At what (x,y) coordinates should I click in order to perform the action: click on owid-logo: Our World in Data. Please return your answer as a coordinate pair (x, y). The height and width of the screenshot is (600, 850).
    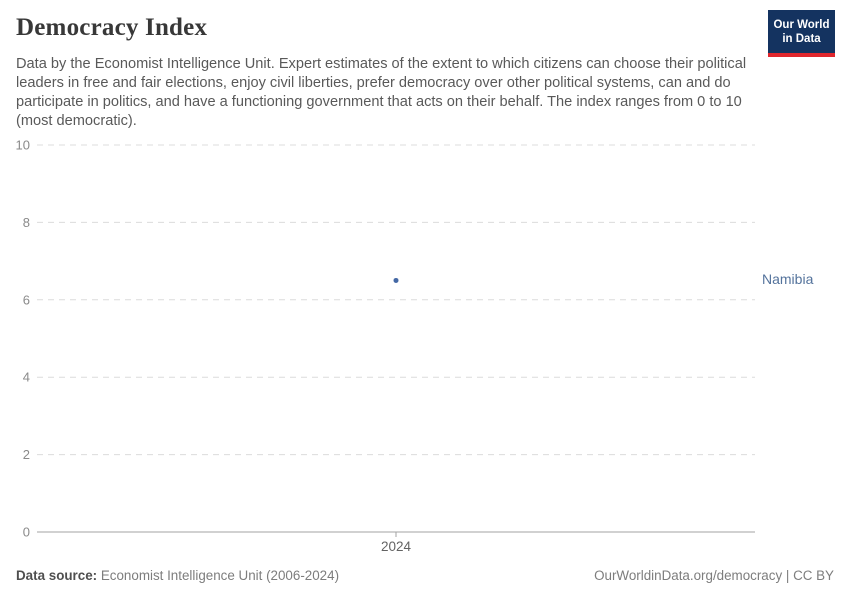
    Looking at the image, I should click on (801, 33).